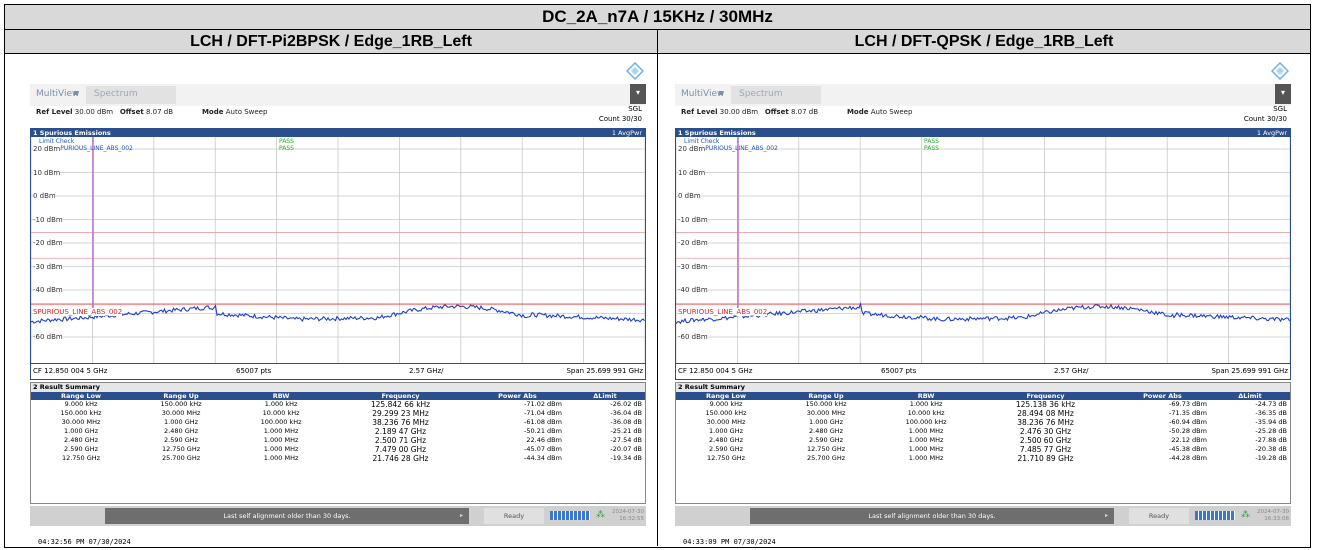 The image size is (1317, 550). I want to click on progress-bar, so click(570, 515).